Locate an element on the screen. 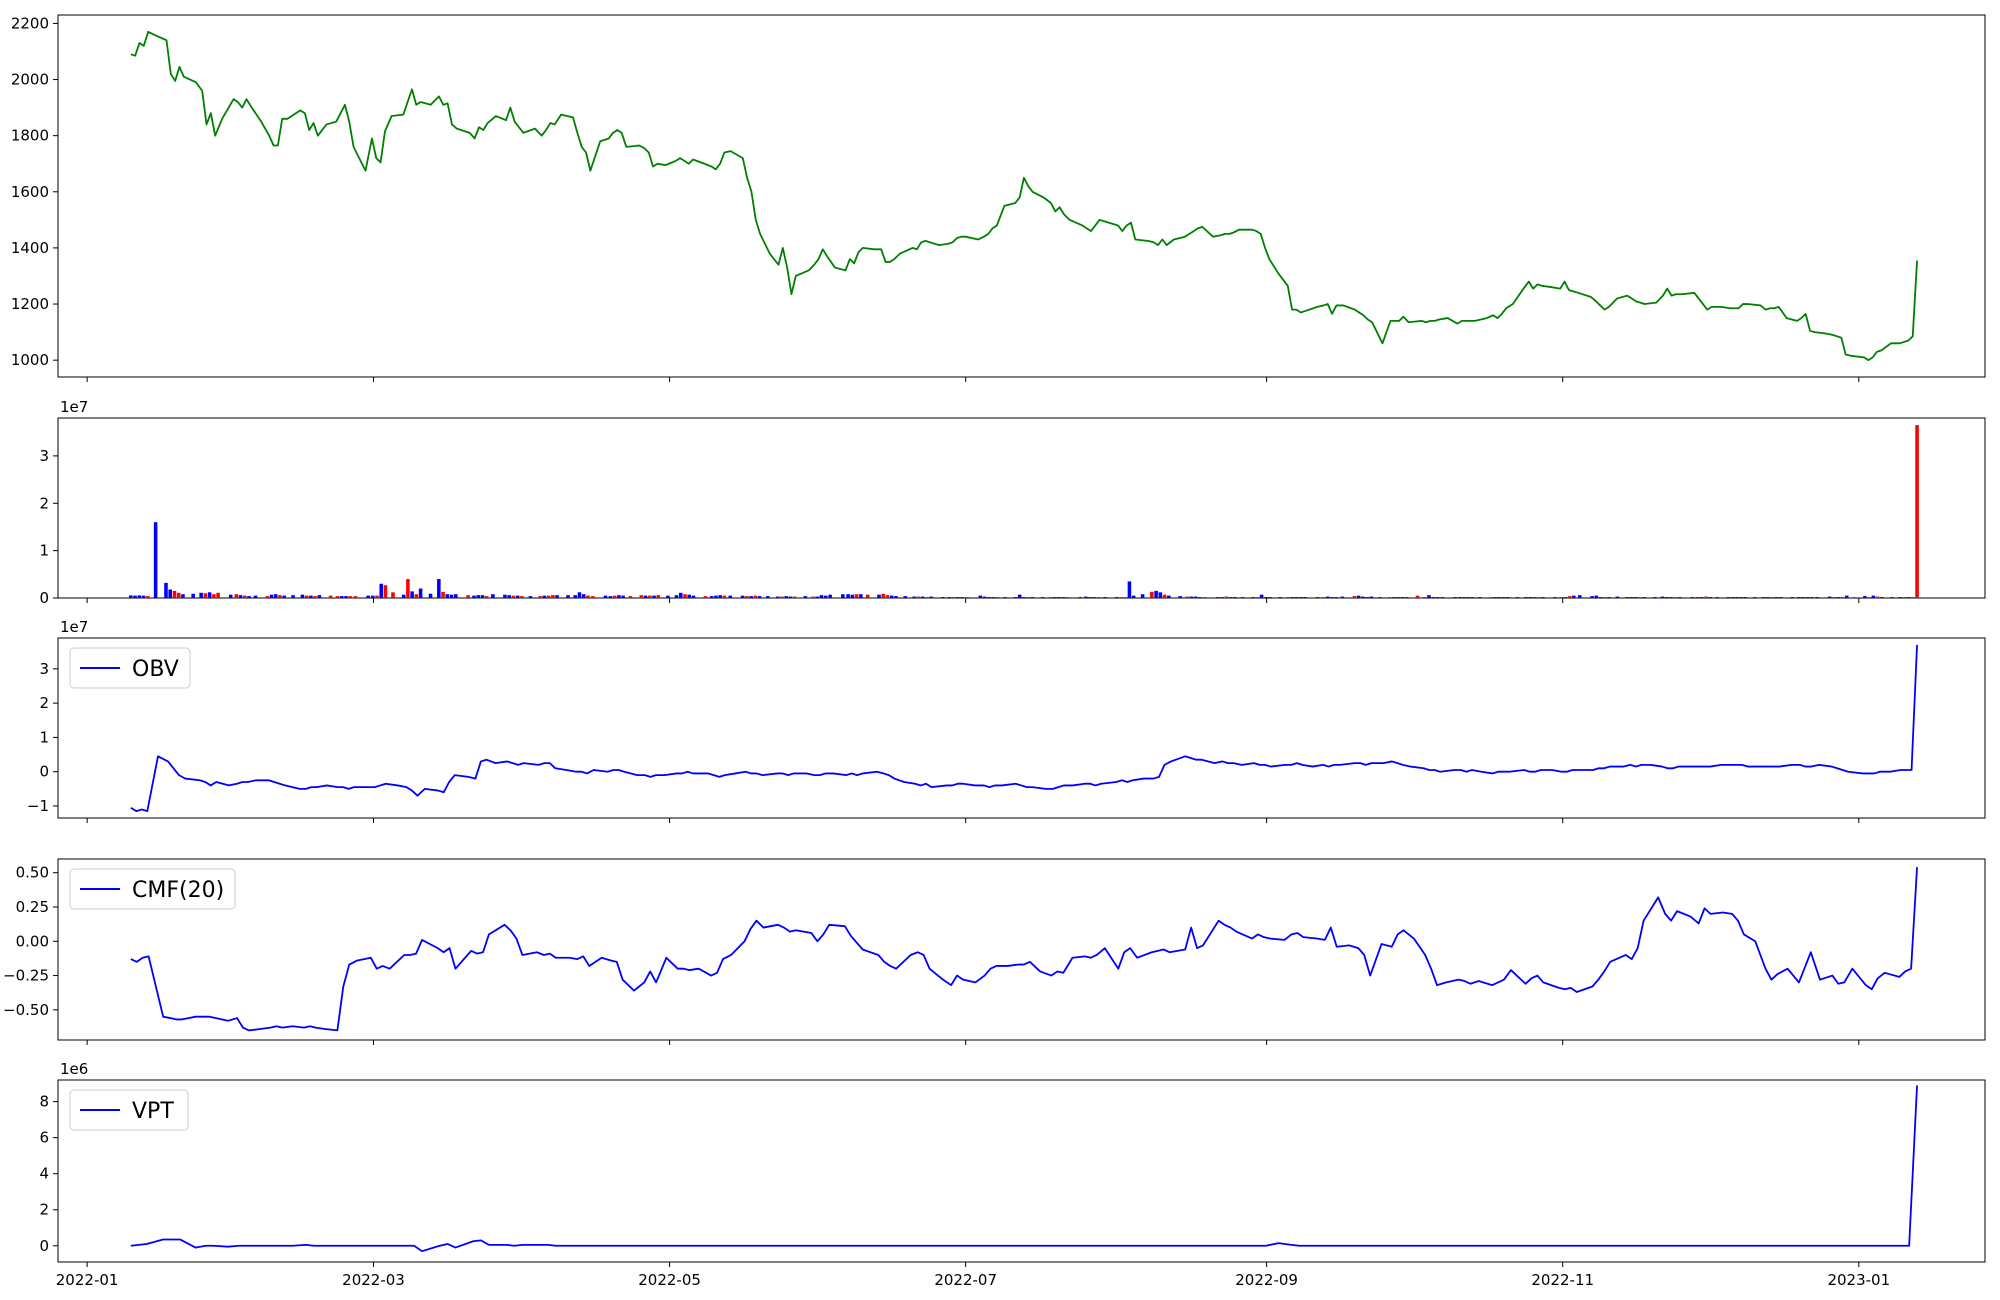  vpt-legend is located at coordinates (129, 1110).